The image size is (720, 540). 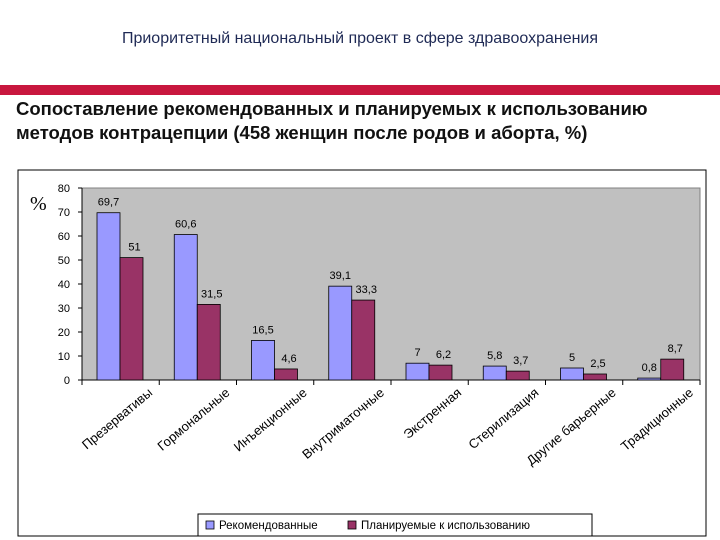 I want to click on data-label: 8,7, so click(x=675, y=349).